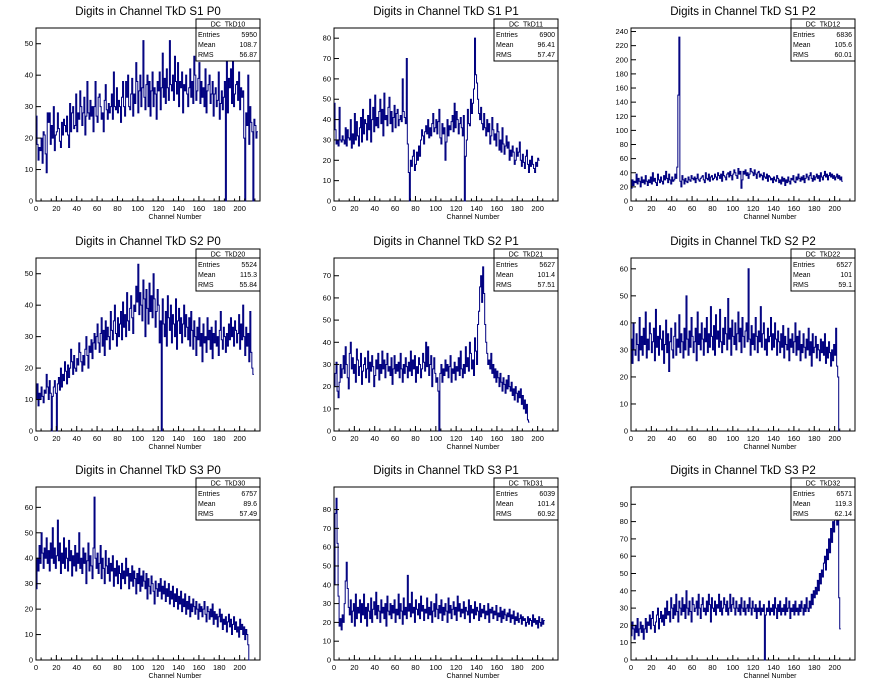 This screenshot has width=896, height=695. What do you see at coordinates (248, 285) in the screenshot?
I see `stats-value: 55.84` at bounding box center [248, 285].